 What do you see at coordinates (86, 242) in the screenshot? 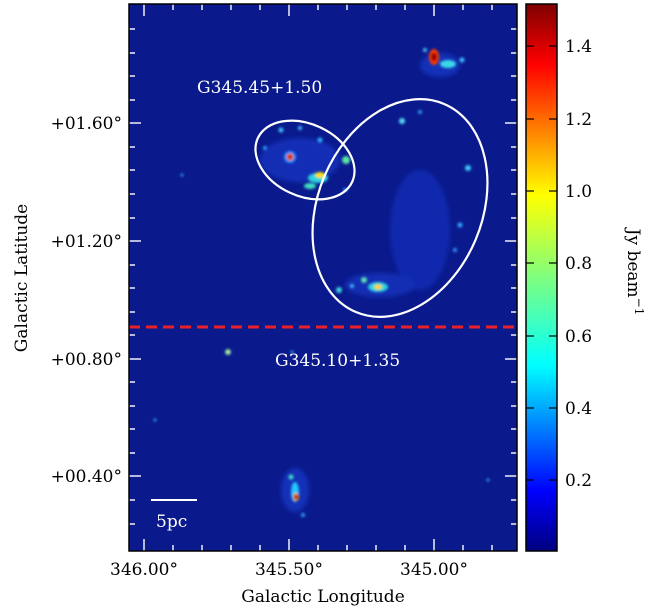
I see `y-tick-label: +01.20°` at bounding box center [86, 242].